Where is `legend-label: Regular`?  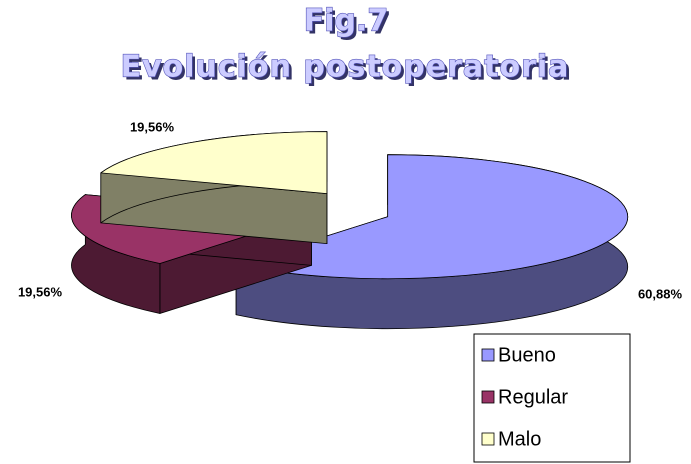 legend-label: Regular is located at coordinates (533, 397).